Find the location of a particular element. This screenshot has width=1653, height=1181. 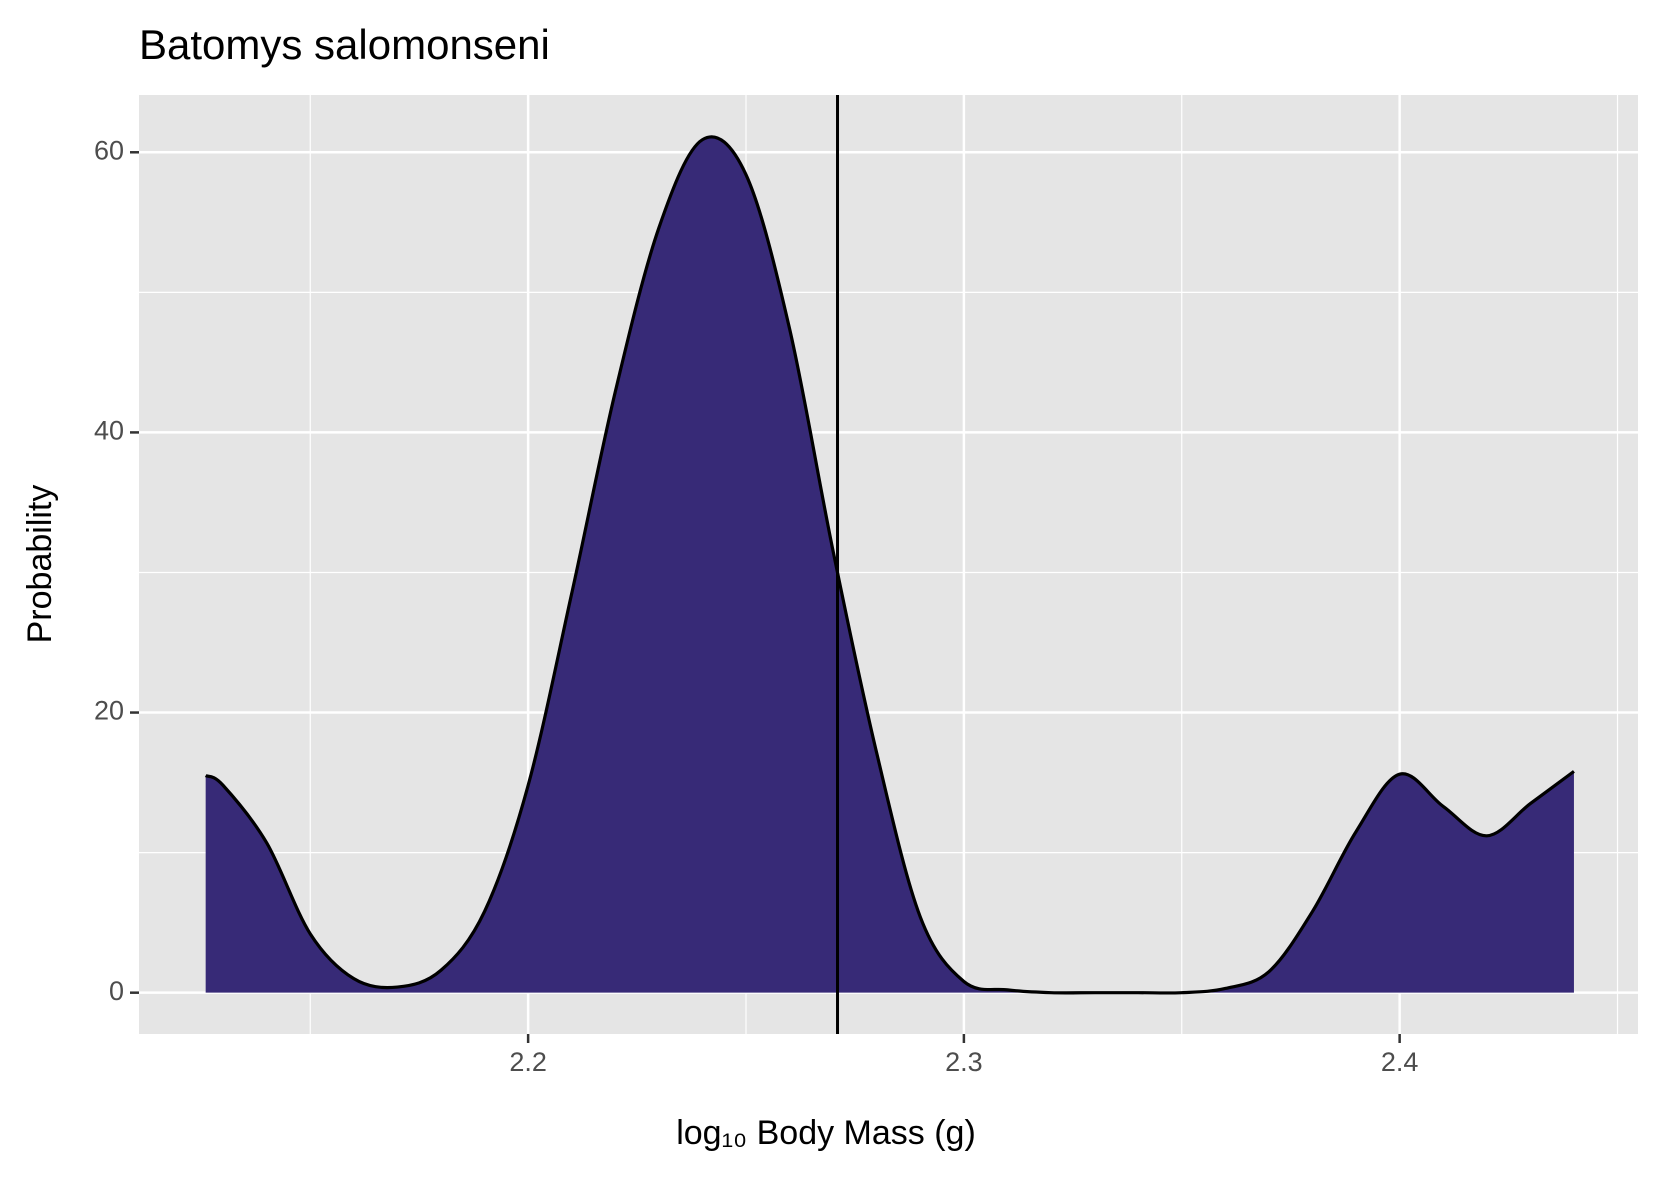

x-tick-label: 2.2 is located at coordinates (528, 1062).